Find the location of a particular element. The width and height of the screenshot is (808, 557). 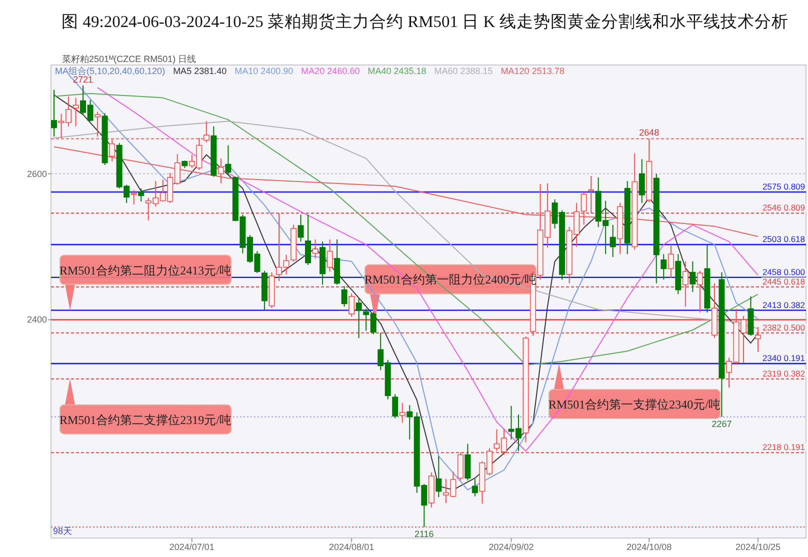

text: MA120 2513.78 is located at coordinates (532, 71).